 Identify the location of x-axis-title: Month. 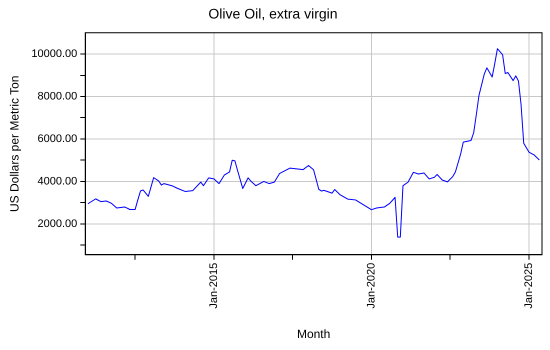
(313, 334).